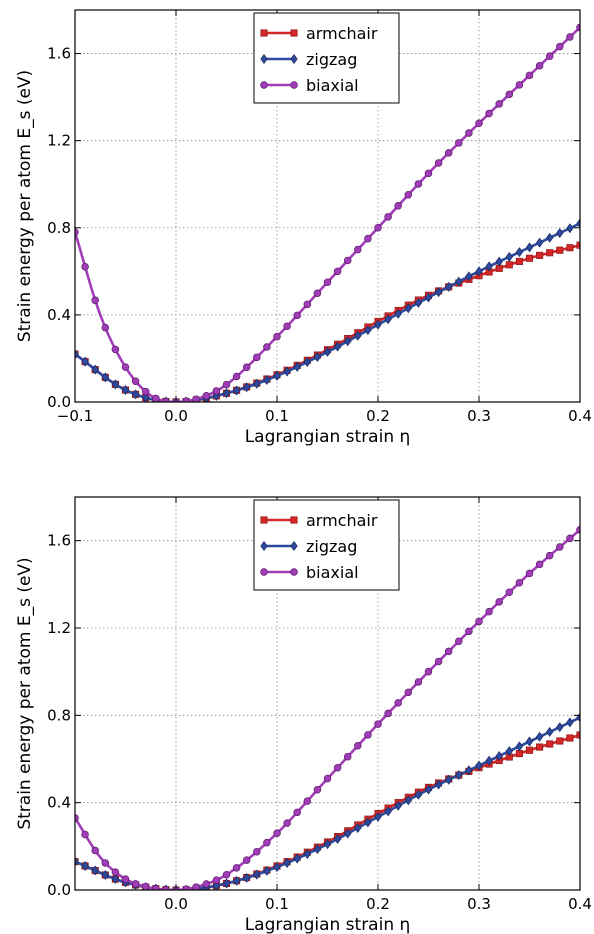 The image size is (594, 934). Describe the element at coordinates (59, 228) in the screenshot. I see `y-tick-label: 0.8` at that location.